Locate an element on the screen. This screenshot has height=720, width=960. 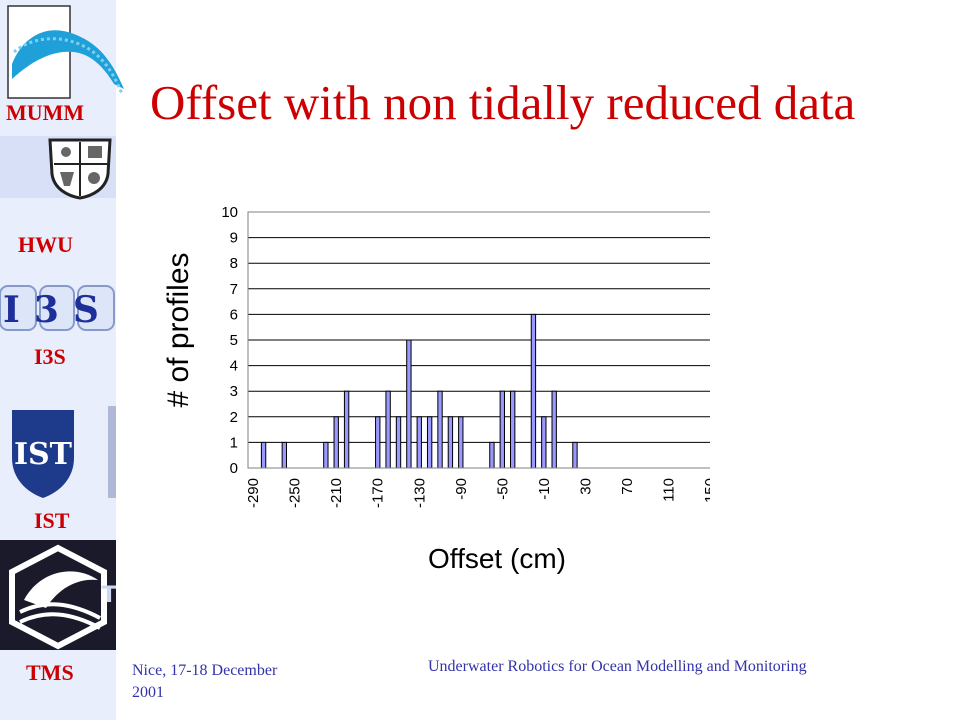
bar--60 is located at coordinates (492, 455).